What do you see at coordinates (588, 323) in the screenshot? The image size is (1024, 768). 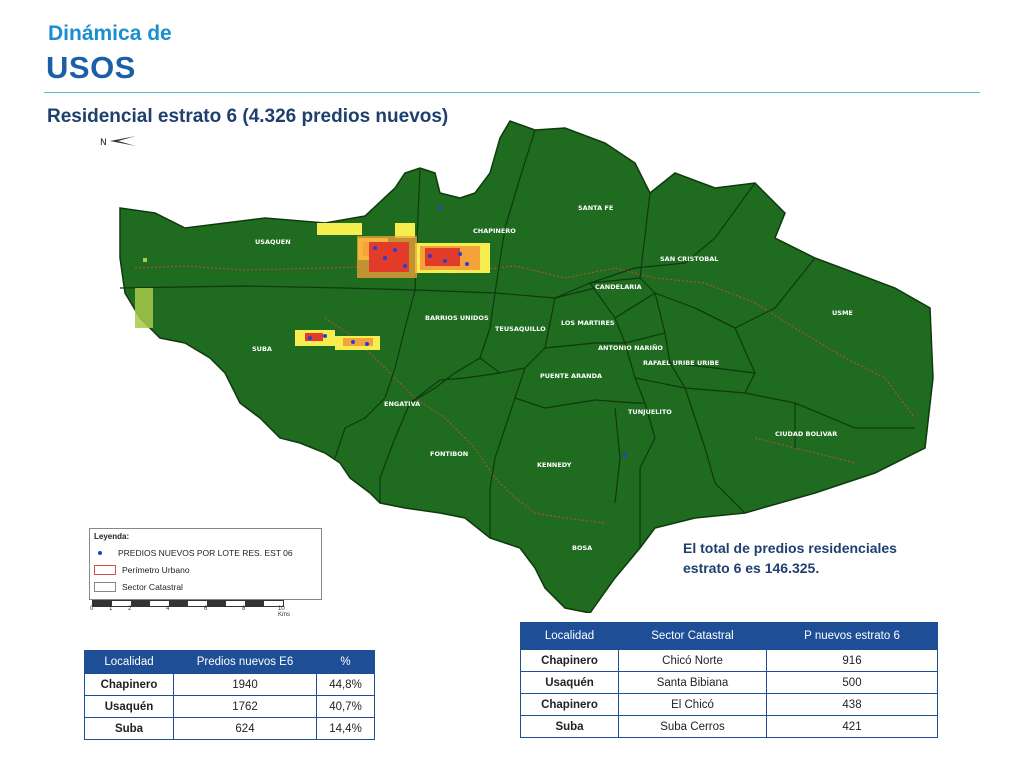 I see `label-los-martires: LOS MARTIRES` at bounding box center [588, 323].